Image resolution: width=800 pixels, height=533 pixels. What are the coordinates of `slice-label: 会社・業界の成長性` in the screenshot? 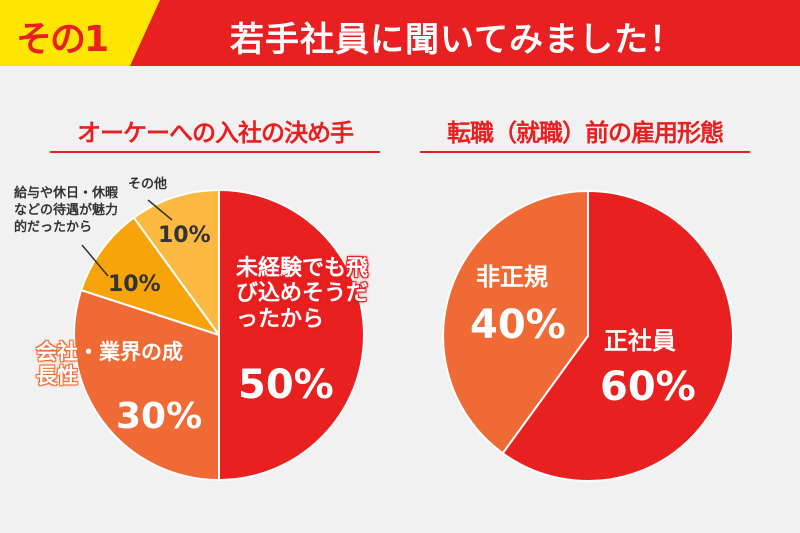 It's located at (109, 364).